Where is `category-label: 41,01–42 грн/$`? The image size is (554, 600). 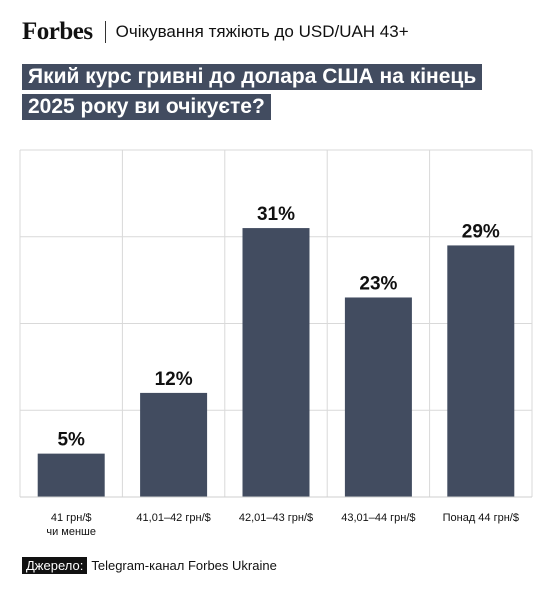
category-label: 41,01–42 грн/$ is located at coordinates (173, 518).